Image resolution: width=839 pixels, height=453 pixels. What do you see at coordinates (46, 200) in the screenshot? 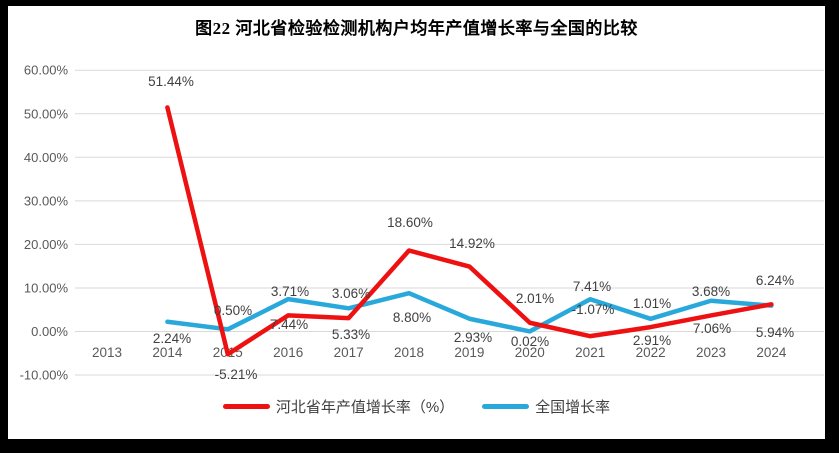
I see `y-axis-tick-label: 30.00%` at bounding box center [46, 200].